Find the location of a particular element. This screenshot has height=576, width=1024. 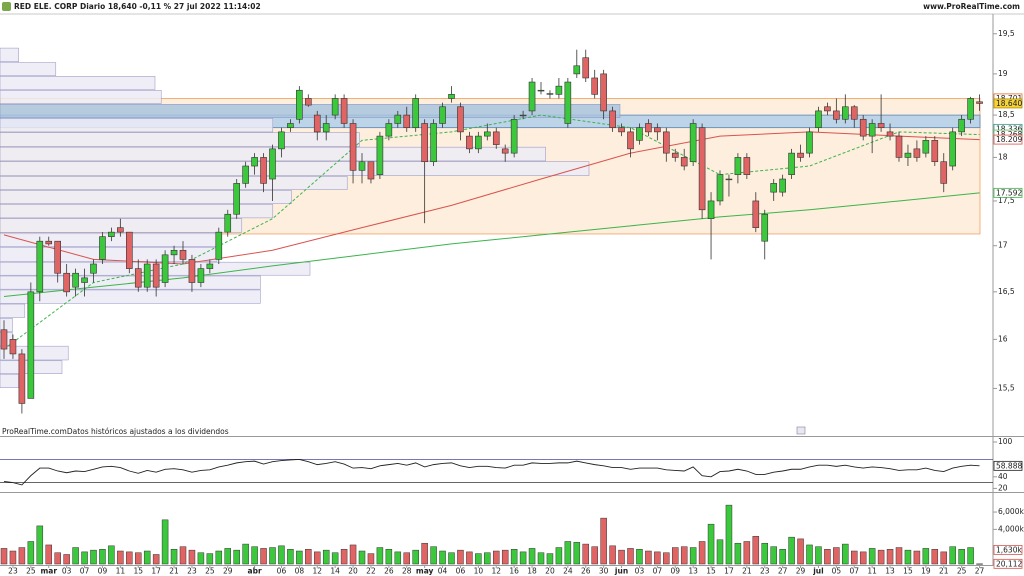

x-tick-label: 15 is located at coordinates (908, 571).